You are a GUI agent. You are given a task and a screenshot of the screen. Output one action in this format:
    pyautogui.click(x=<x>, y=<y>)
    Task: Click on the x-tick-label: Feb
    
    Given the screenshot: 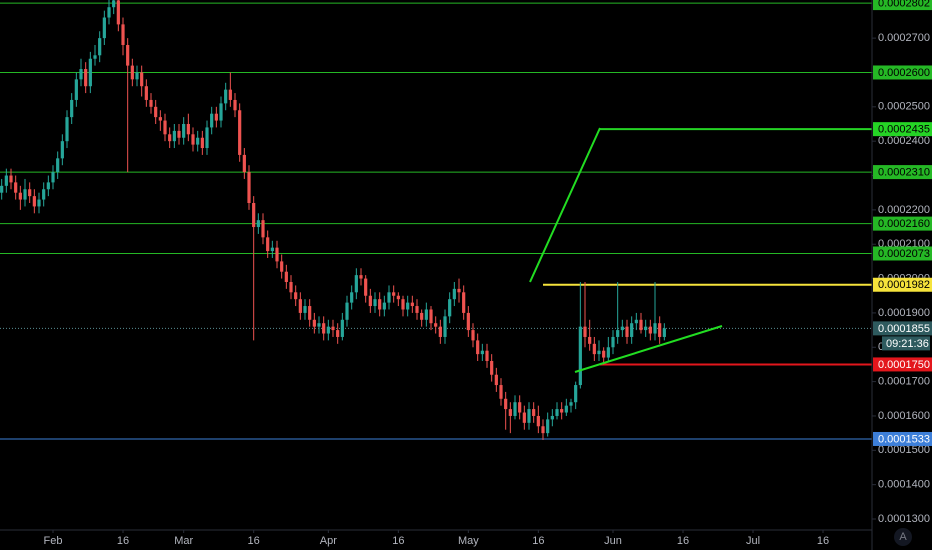 What is the action you would take?
    pyautogui.click(x=53, y=541)
    